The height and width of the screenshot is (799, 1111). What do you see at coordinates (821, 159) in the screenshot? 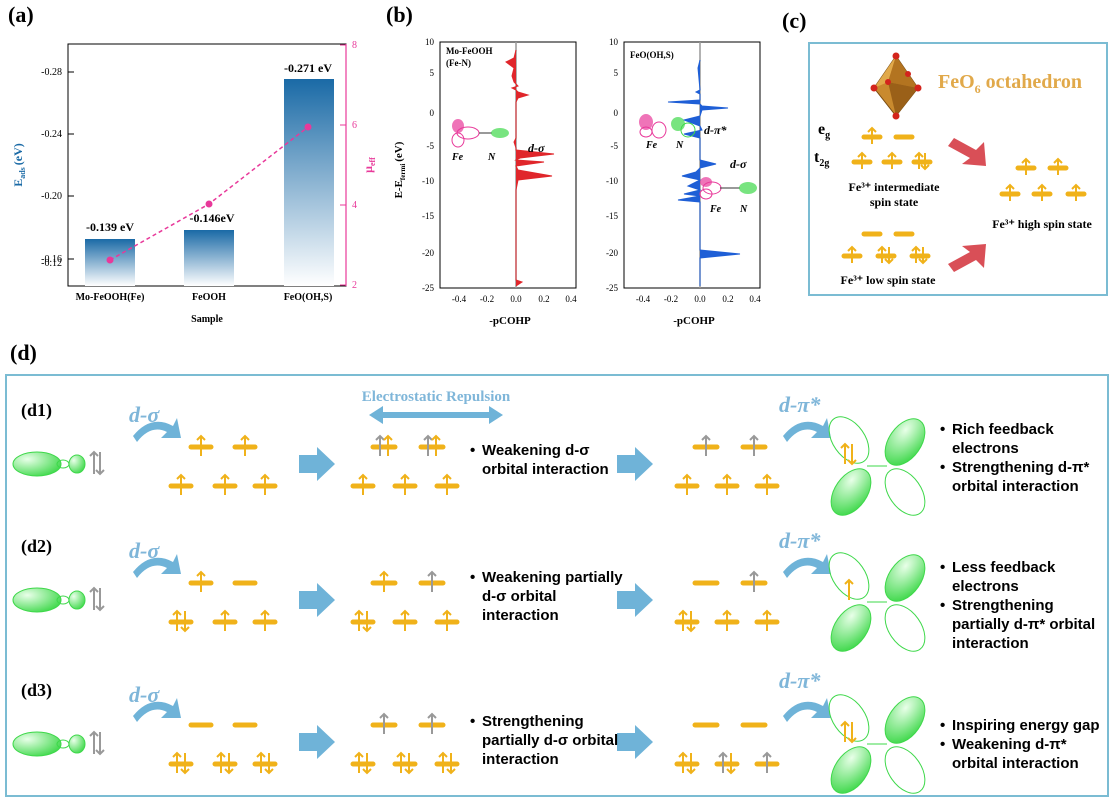
I see `t2g-label: t2g` at bounding box center [821, 159].